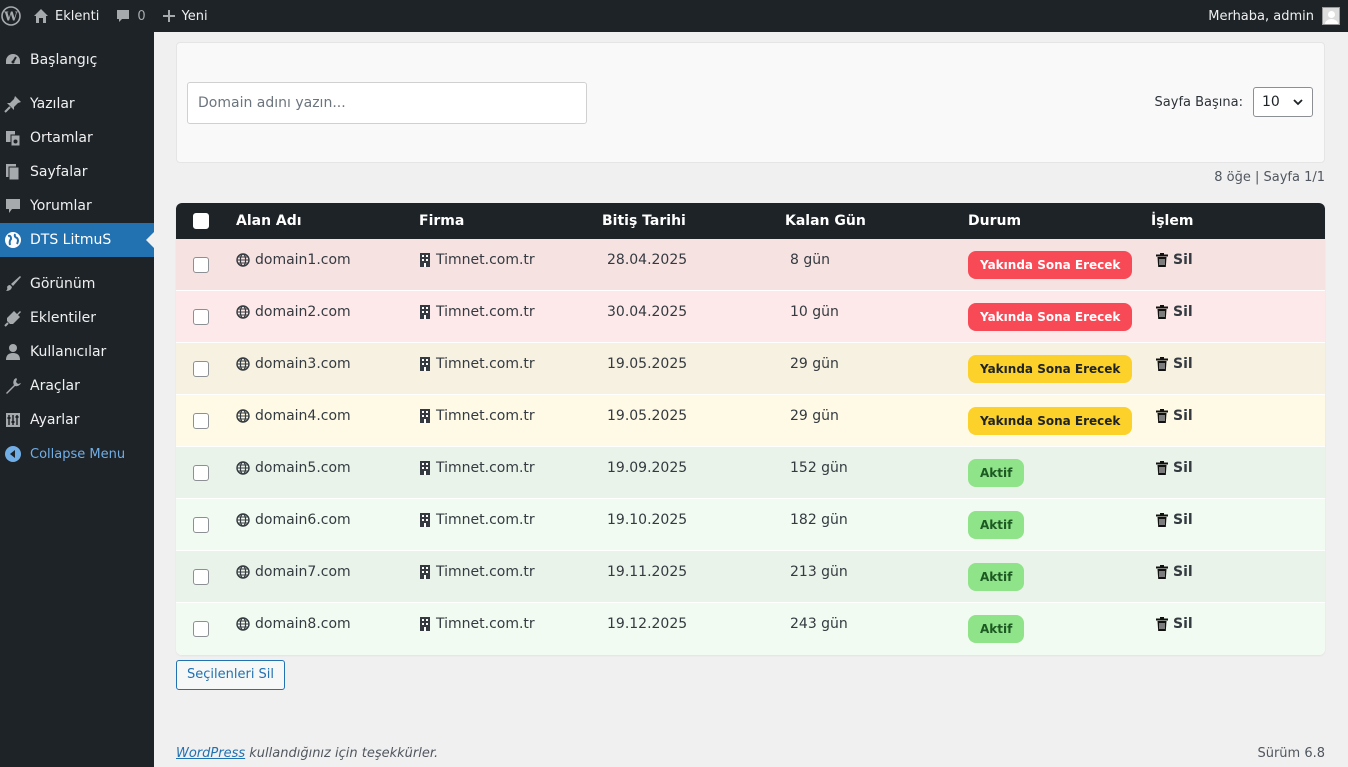  What do you see at coordinates (141, 16) in the screenshot?
I see `comment-count: 0` at bounding box center [141, 16].